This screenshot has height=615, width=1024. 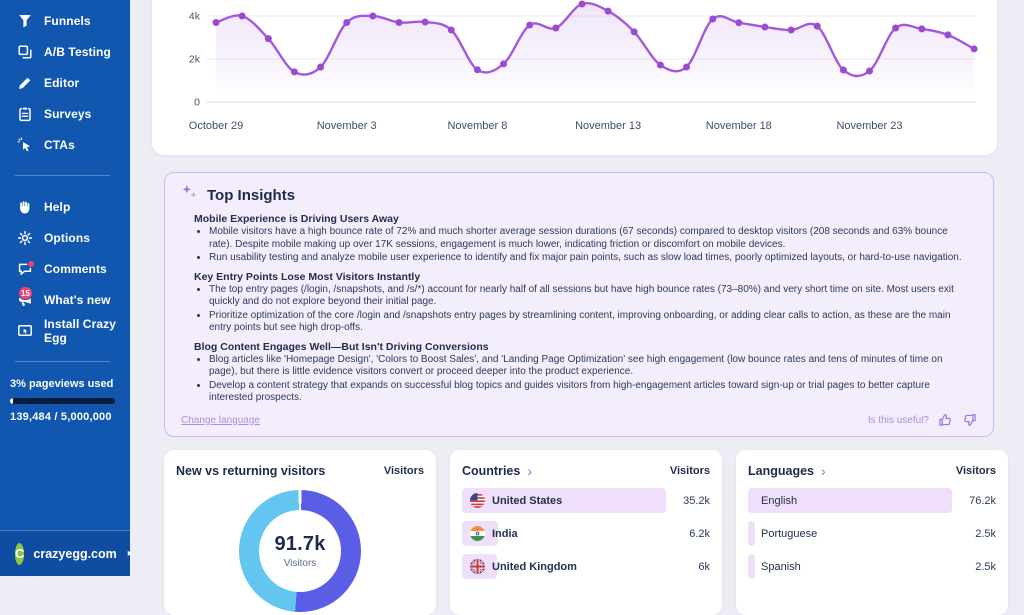 I want to click on languages-title-label: Languages, so click(x=781, y=471).